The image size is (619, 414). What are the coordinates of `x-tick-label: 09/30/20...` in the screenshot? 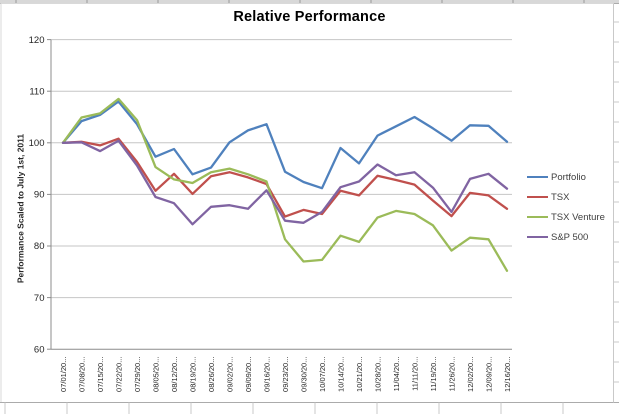 It's located at (304, 374).